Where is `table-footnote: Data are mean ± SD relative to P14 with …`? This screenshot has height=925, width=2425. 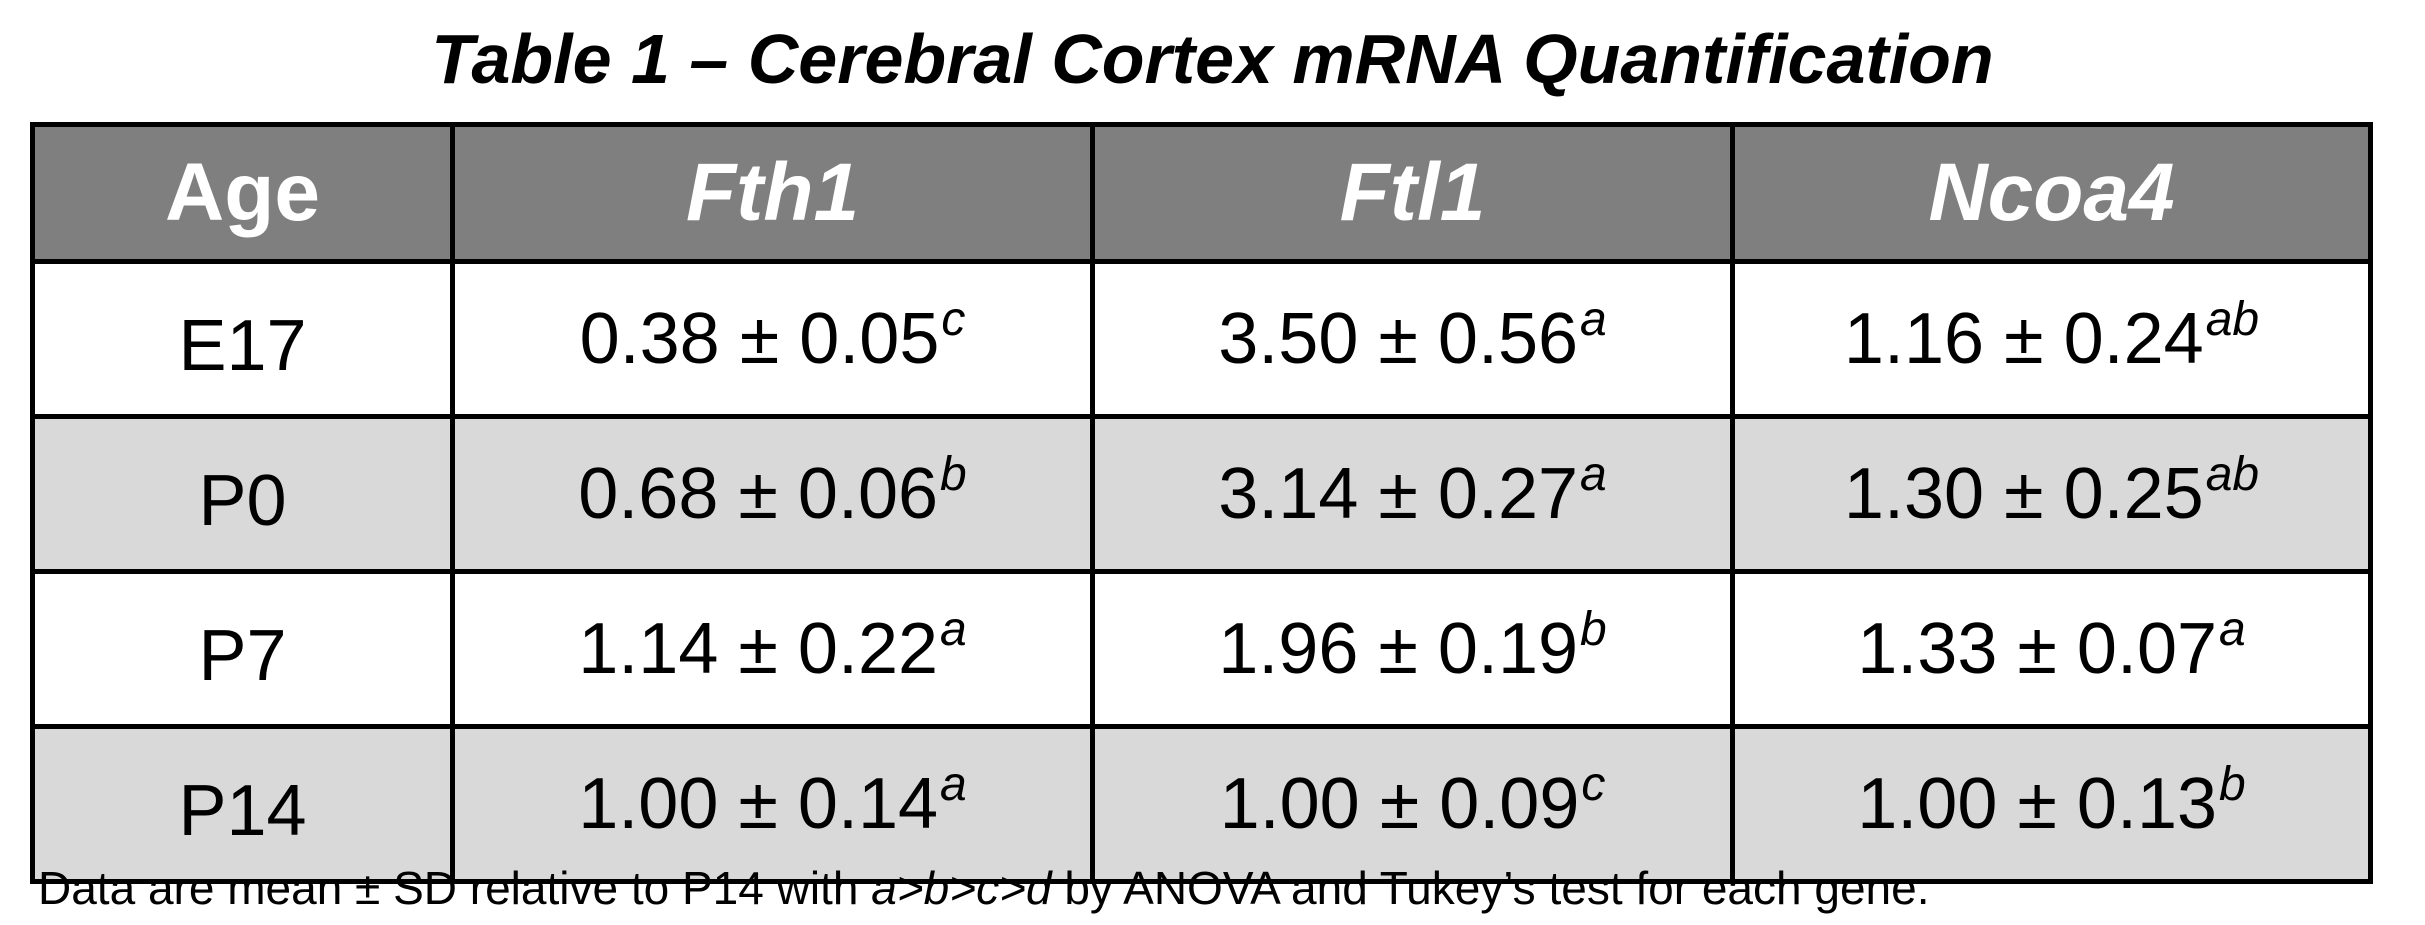 table-footnote: Data are mean ± SD relative to P14 with … is located at coordinates (983, 888).